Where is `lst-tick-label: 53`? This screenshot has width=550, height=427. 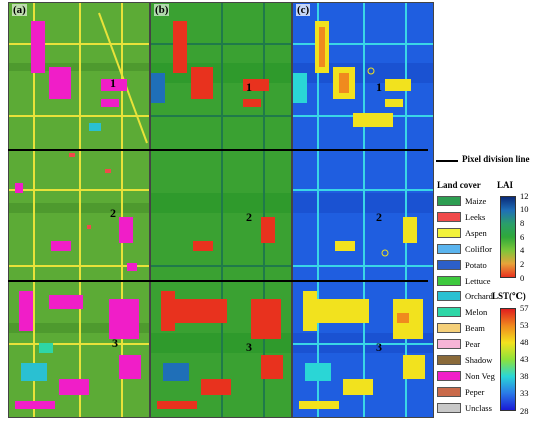
lst-tick-label: 53 is located at coordinates (524, 324).